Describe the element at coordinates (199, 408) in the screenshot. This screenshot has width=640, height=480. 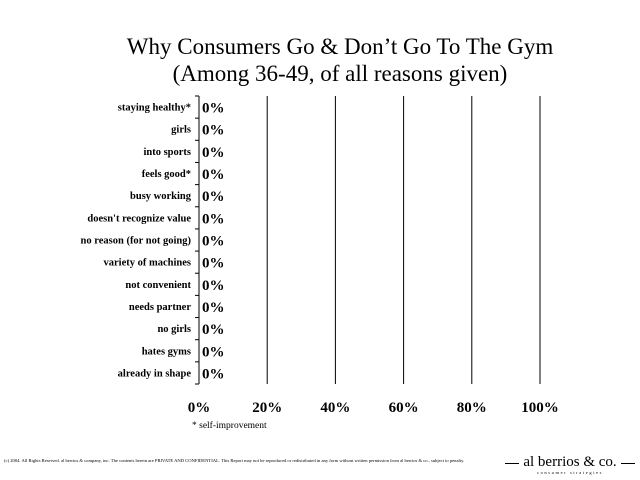
I see `x-tick-label: 0%` at that location.